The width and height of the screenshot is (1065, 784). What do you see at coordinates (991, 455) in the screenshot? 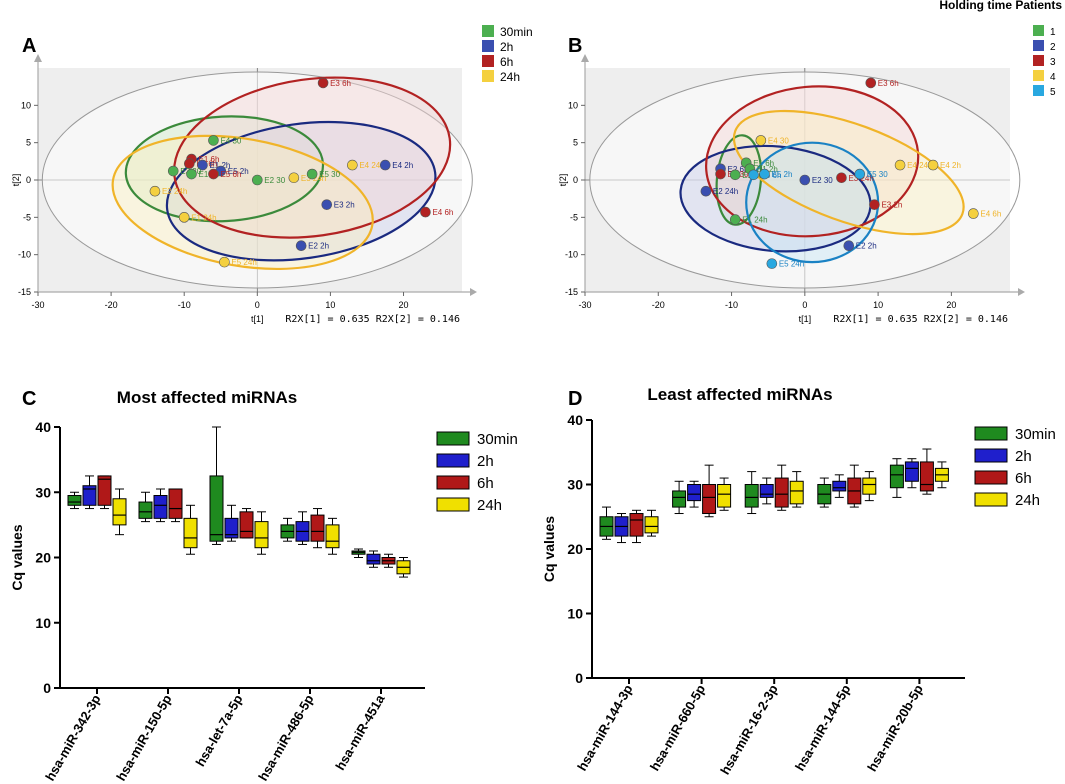
I see `legend-swatch-2h` at bounding box center [991, 455].